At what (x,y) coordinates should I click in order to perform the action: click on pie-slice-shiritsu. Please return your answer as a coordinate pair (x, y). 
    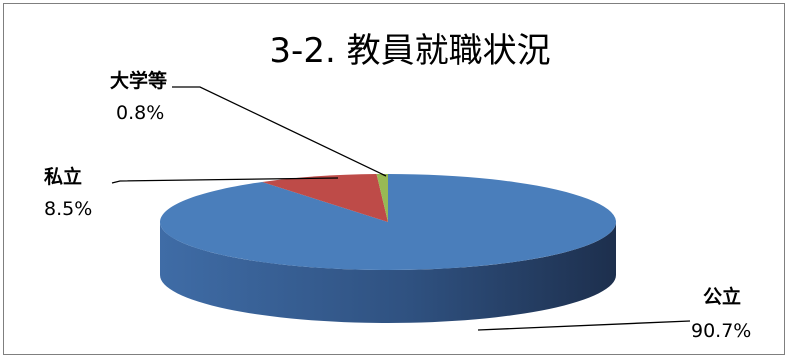
    Looking at the image, I should click on (325, 198).